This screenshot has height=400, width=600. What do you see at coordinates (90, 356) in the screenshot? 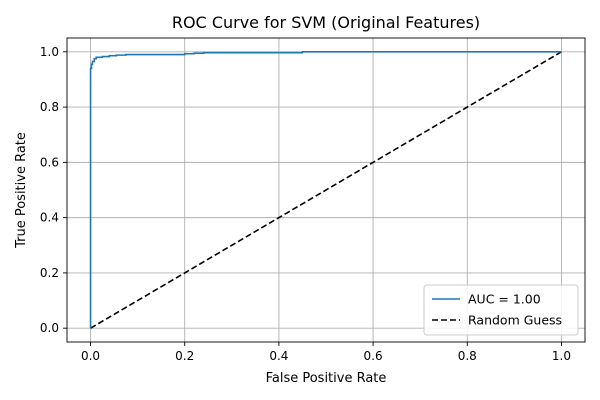
I see `x-tick-label: 0.0` at bounding box center [90, 356].